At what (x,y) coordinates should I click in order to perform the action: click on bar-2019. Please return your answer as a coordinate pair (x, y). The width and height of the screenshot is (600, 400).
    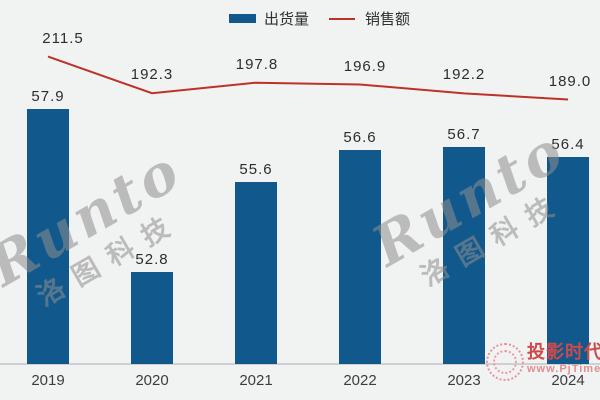
    Looking at the image, I should click on (48, 236).